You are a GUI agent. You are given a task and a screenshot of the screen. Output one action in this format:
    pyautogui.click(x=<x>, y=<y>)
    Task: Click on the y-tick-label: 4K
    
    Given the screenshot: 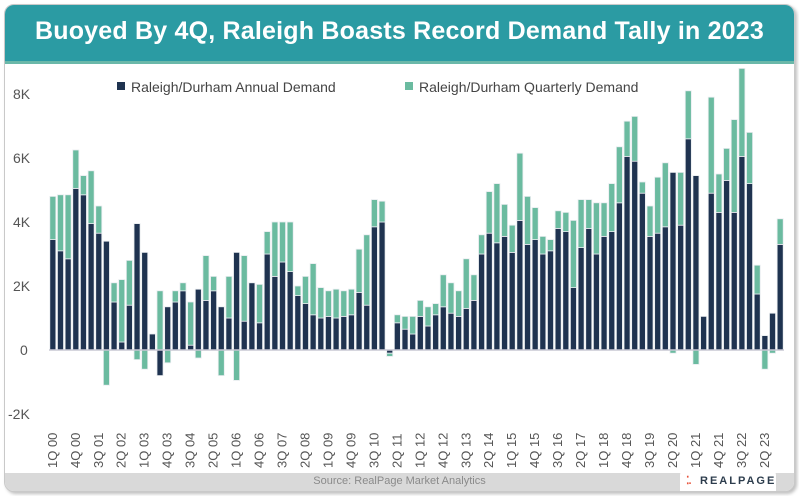 What is the action you would take?
    pyautogui.click(x=22, y=222)
    